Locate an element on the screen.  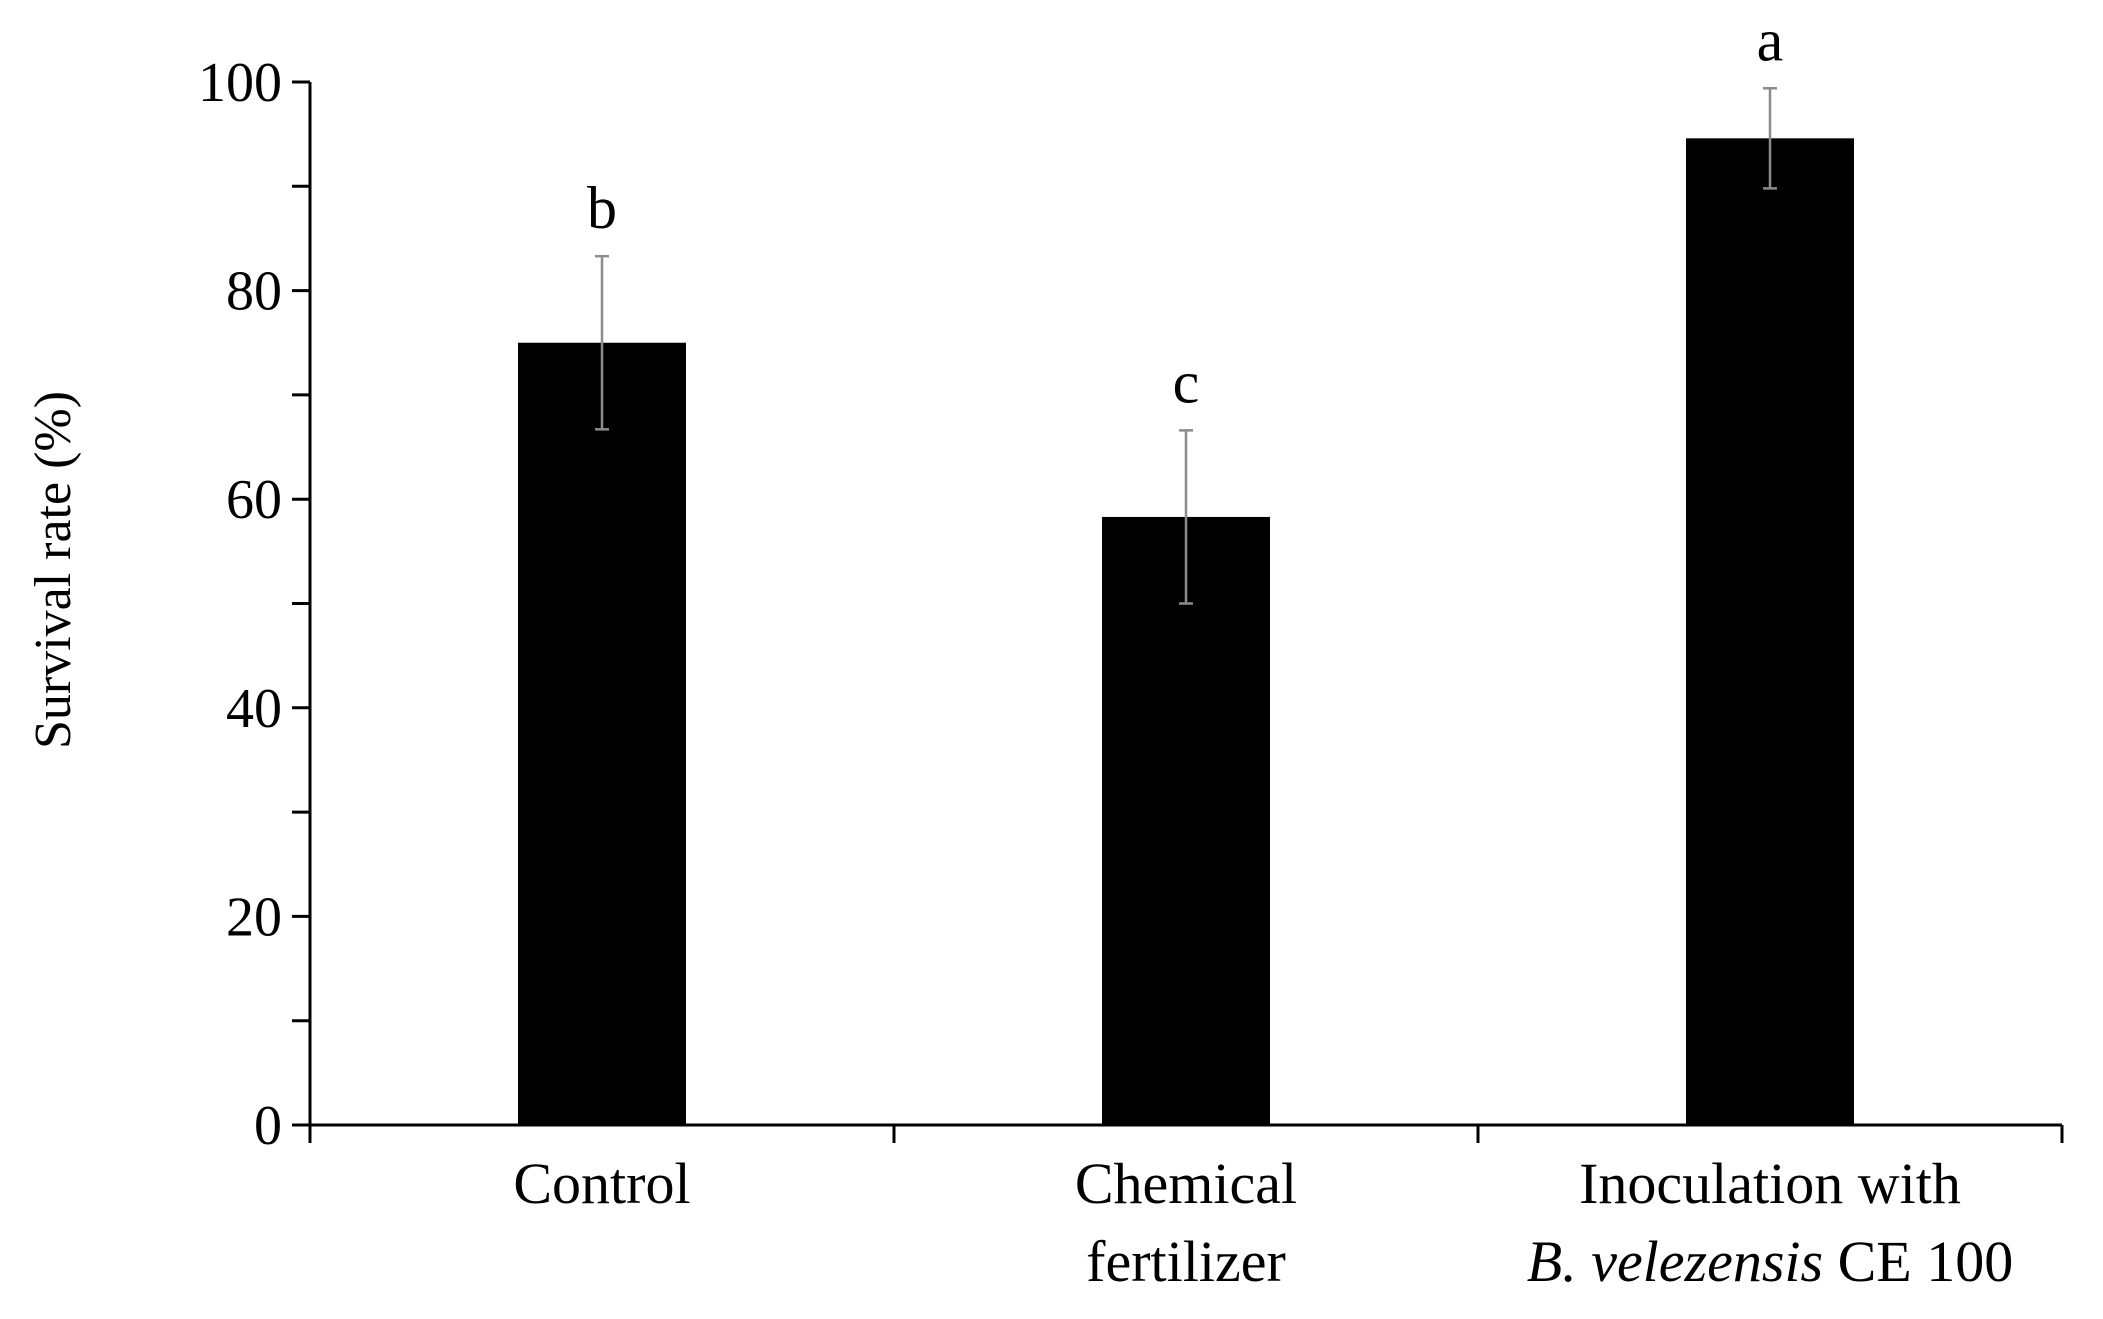
category-label-run: Control is located at coordinates (601, 1183).